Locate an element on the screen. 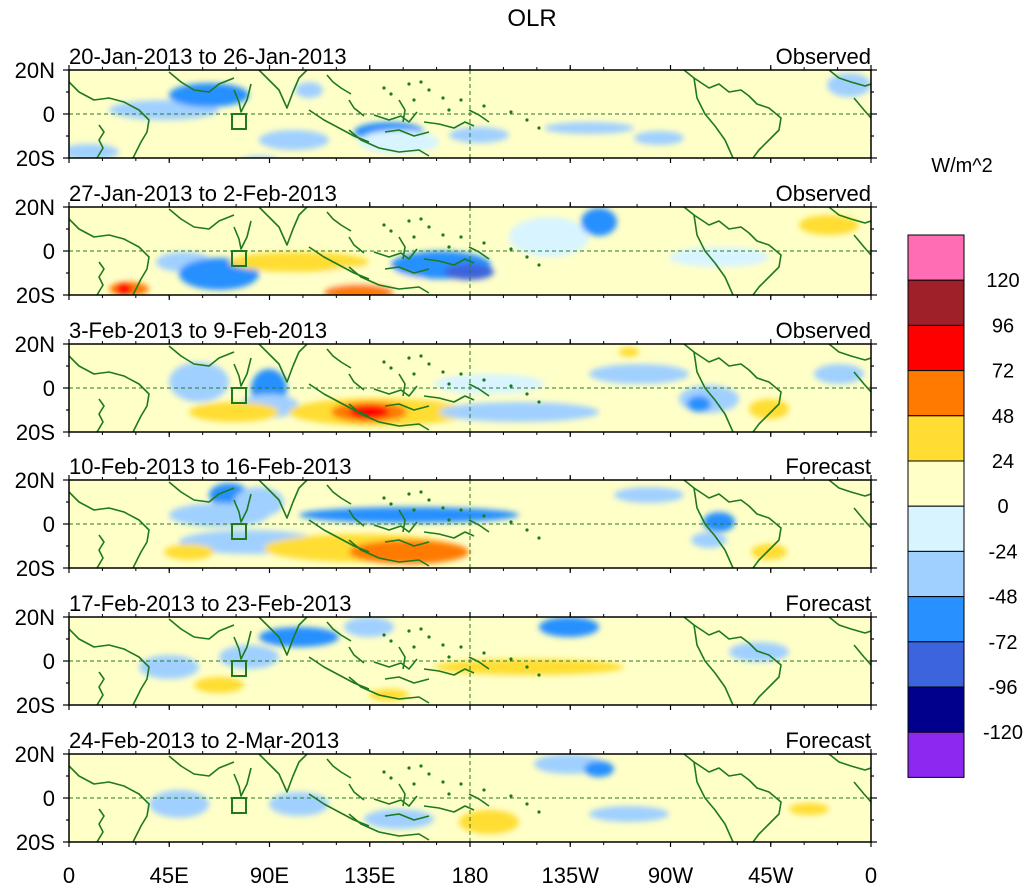  panel-date-range: 20-Jan-2013 to 26-Jan-2013 is located at coordinates (208, 56).